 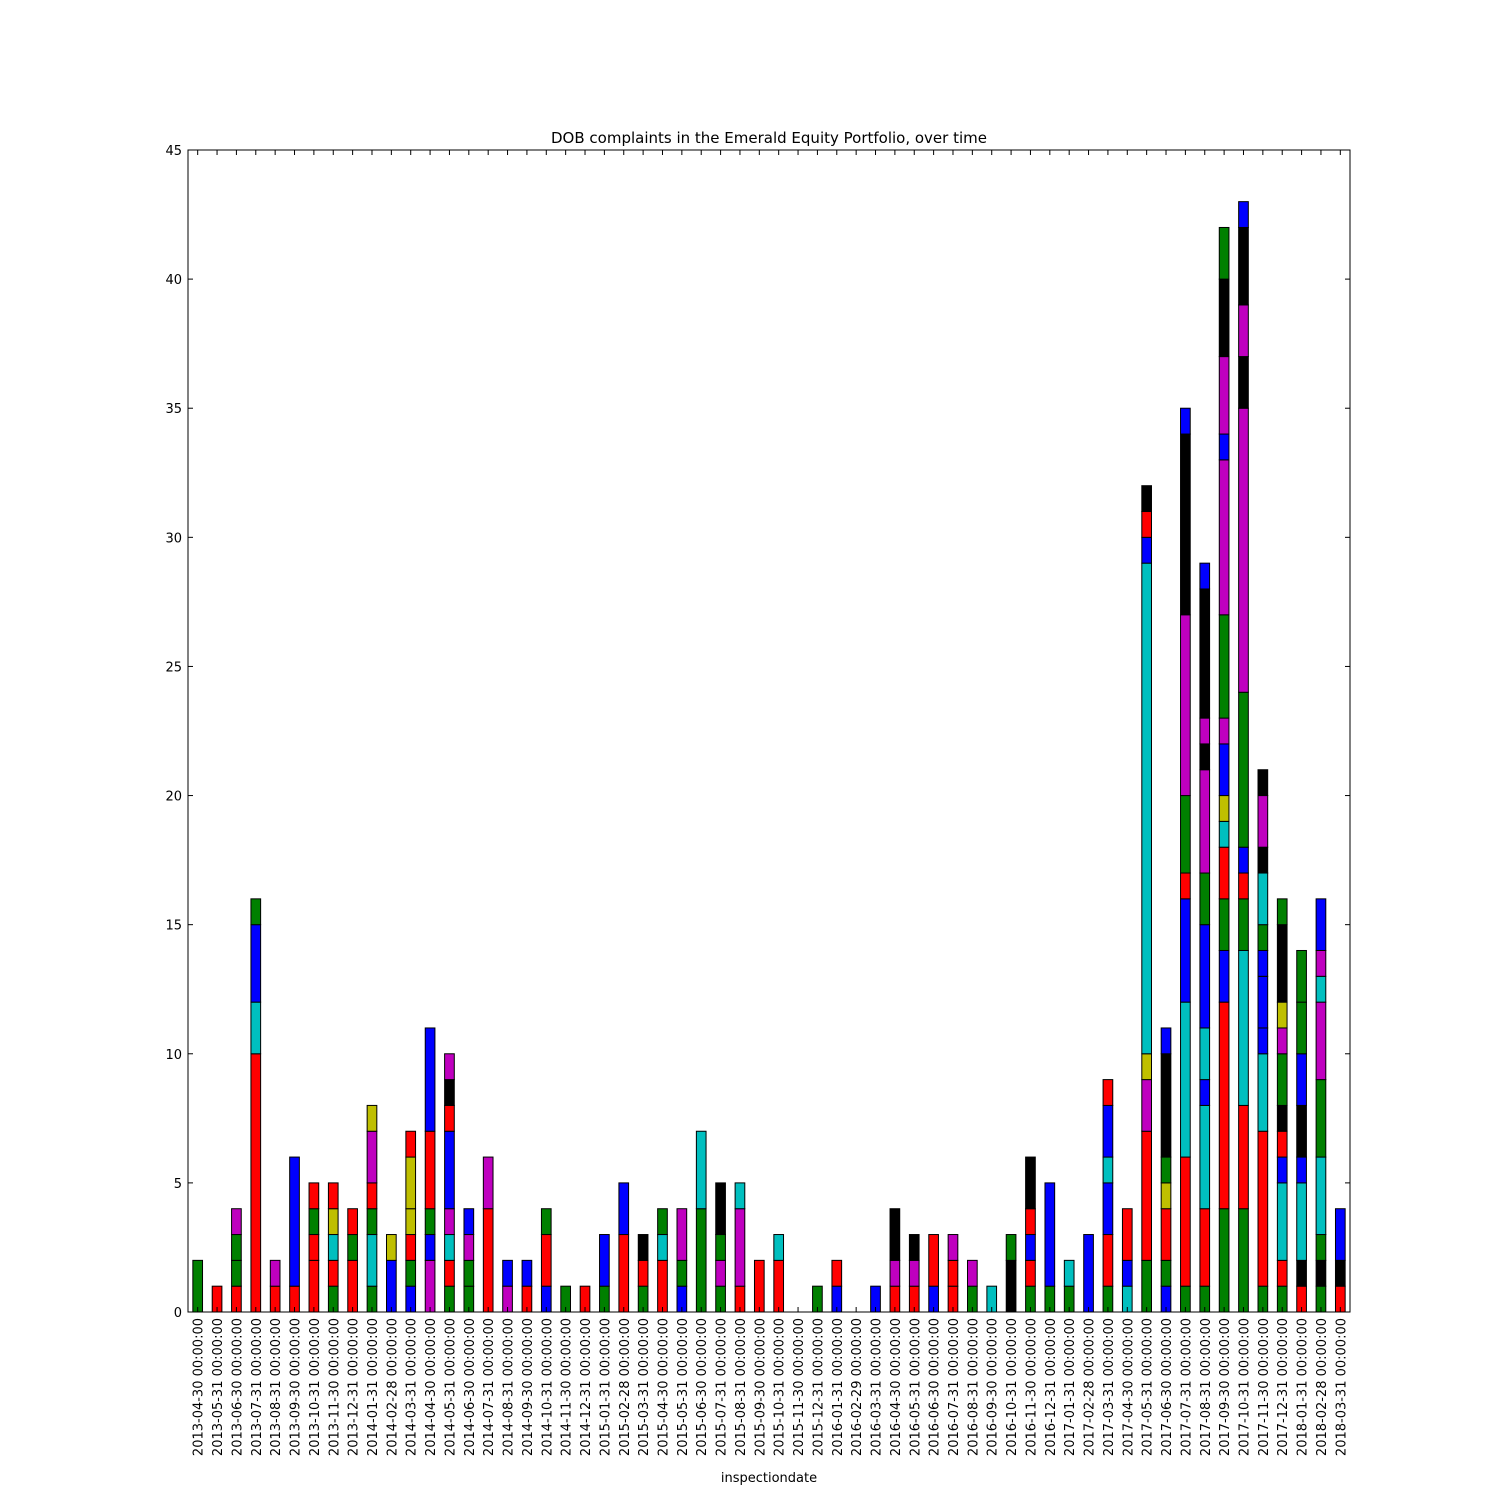 What do you see at coordinates (702, 1387) in the screenshot?
I see `x-tick-label: 2015-06-30 00:00:00` at bounding box center [702, 1387].